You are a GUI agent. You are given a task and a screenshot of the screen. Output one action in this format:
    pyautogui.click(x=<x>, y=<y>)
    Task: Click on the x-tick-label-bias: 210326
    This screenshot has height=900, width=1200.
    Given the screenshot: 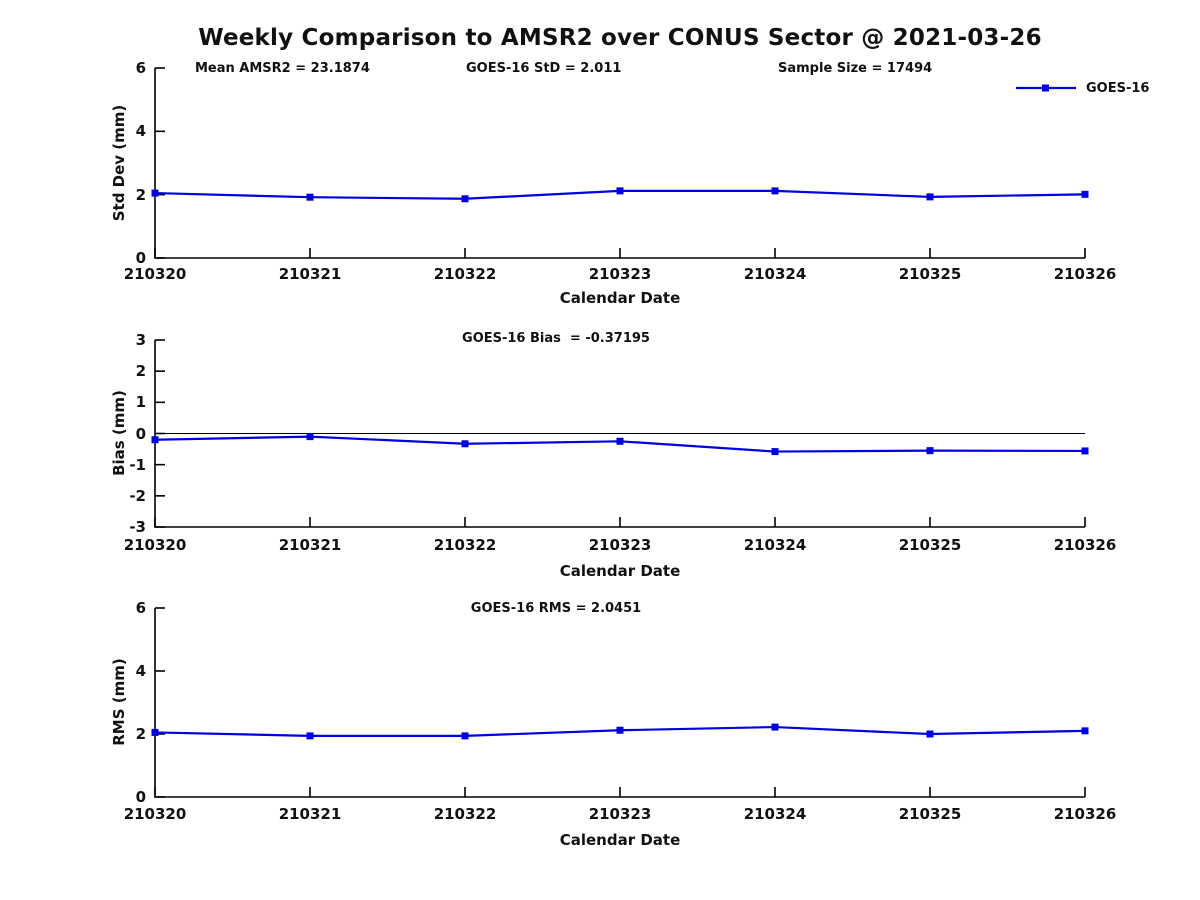 What is the action you would take?
    pyautogui.click(x=1085, y=545)
    